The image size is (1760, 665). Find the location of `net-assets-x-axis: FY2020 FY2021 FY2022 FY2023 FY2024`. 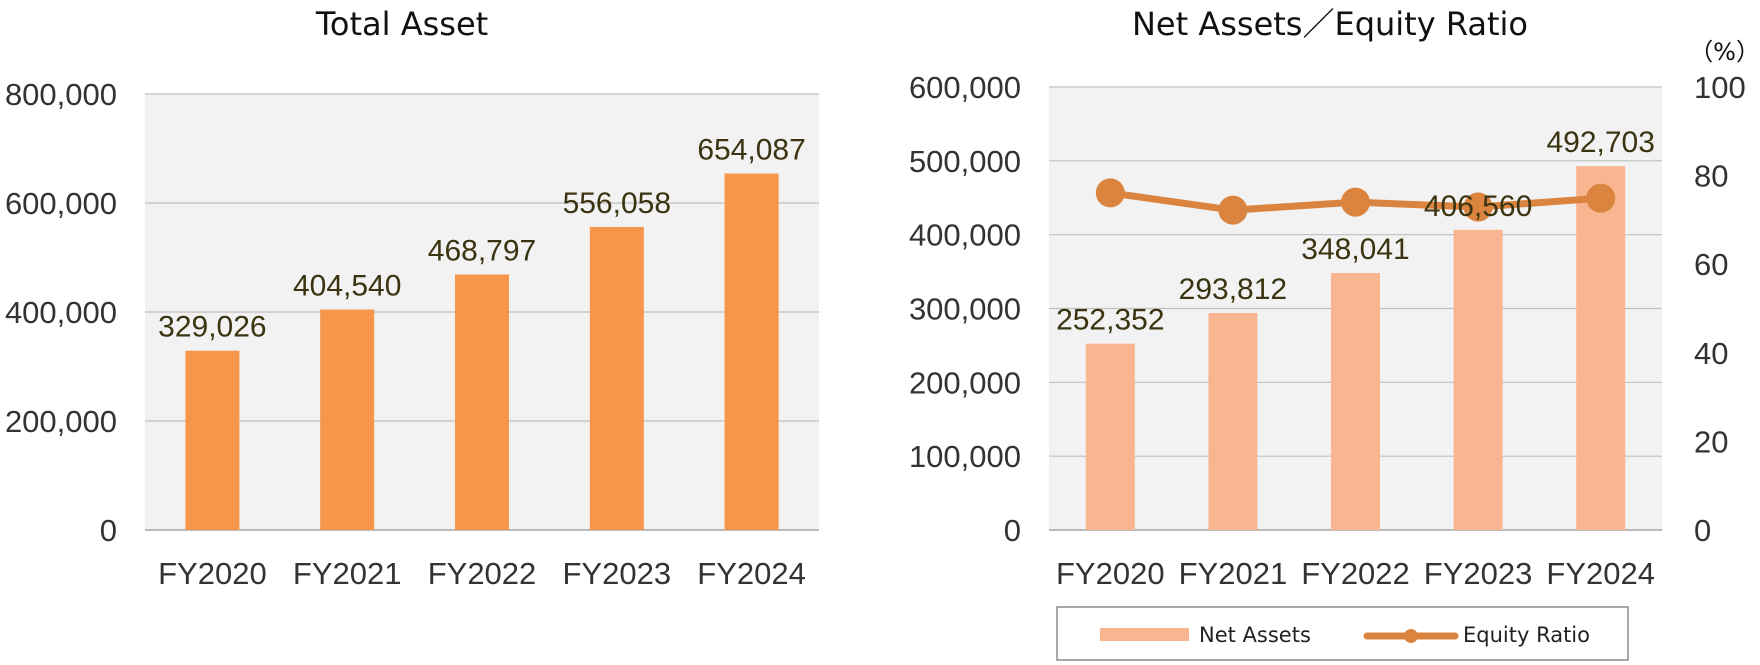

net-assets-x-axis: FY2020 FY2021 FY2022 FY2023 FY2024 is located at coordinates (1355, 573).